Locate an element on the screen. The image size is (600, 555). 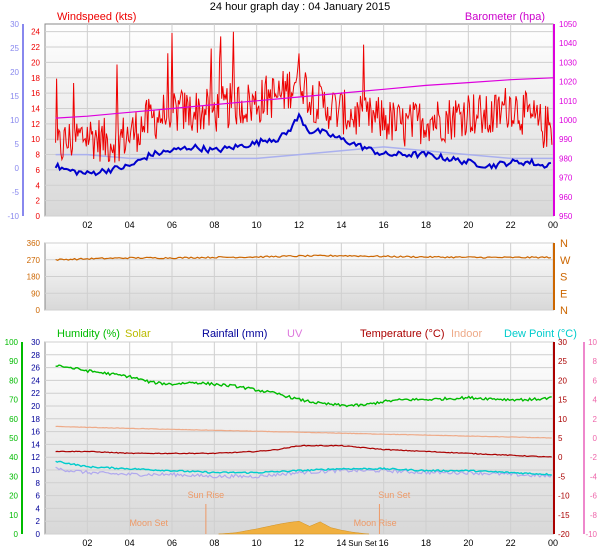
outer-right-tick-label: 6 is located at coordinates (595, 380).